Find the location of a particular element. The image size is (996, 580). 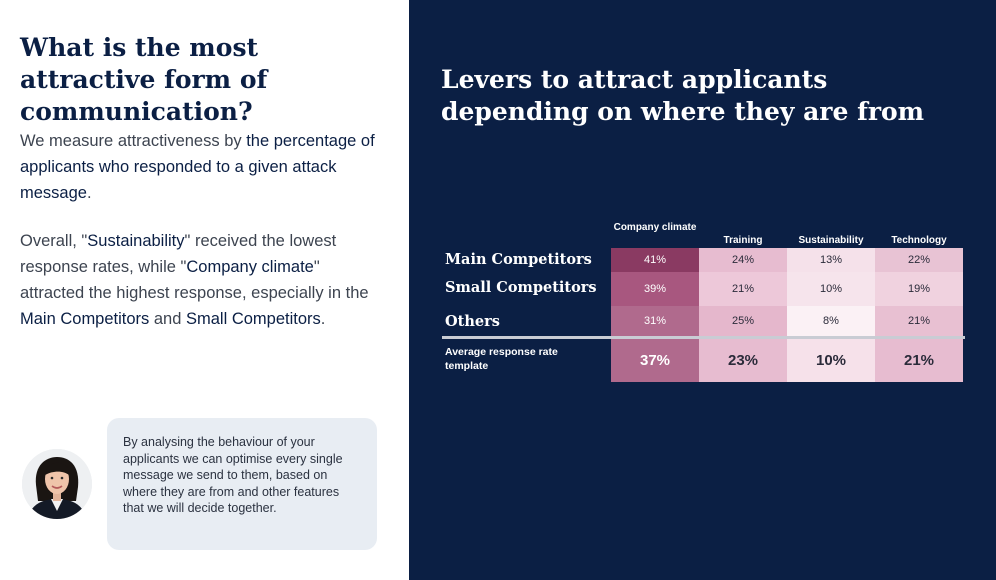

intro-text-a: We measure attractiveness by is located at coordinates (133, 141).